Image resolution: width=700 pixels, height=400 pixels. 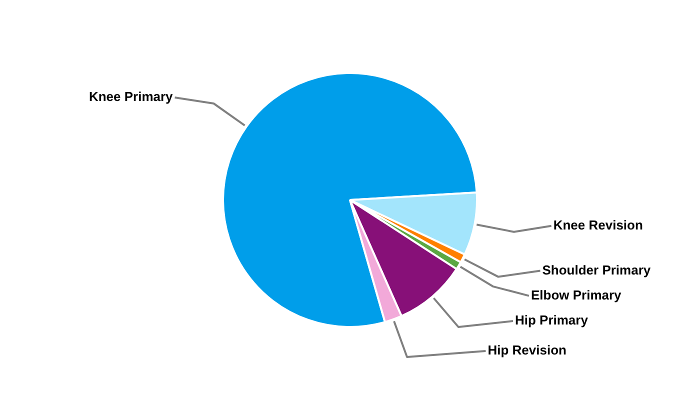 What do you see at coordinates (527, 350) in the screenshot?
I see `slice-label: Hip Revision` at bounding box center [527, 350].